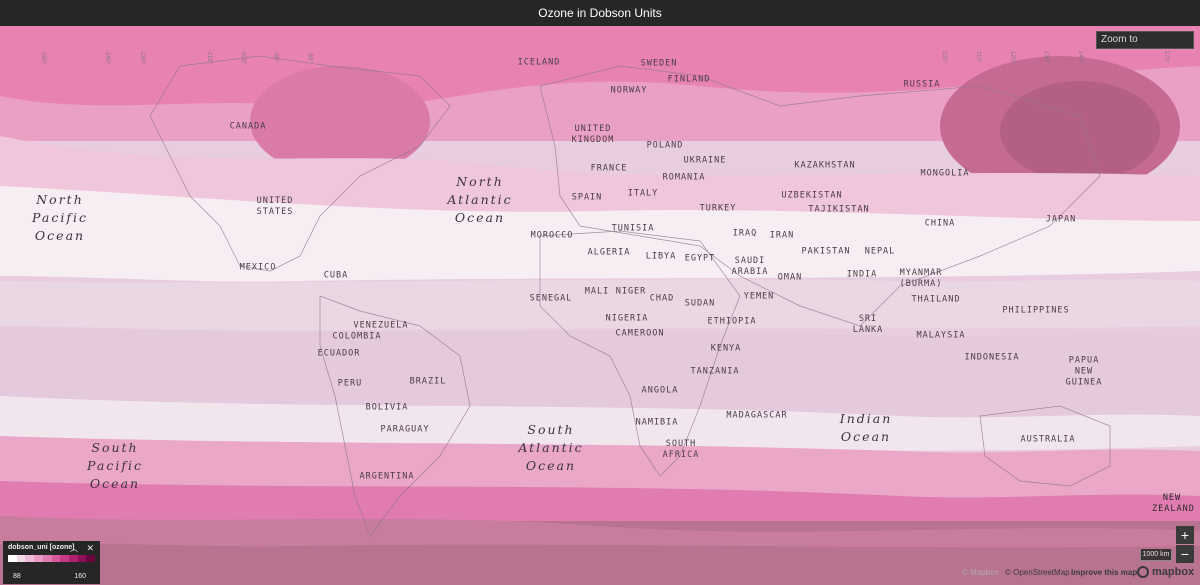  Describe the element at coordinates (659, 63) in the screenshot. I see `country-label: SWEDEN` at that location.